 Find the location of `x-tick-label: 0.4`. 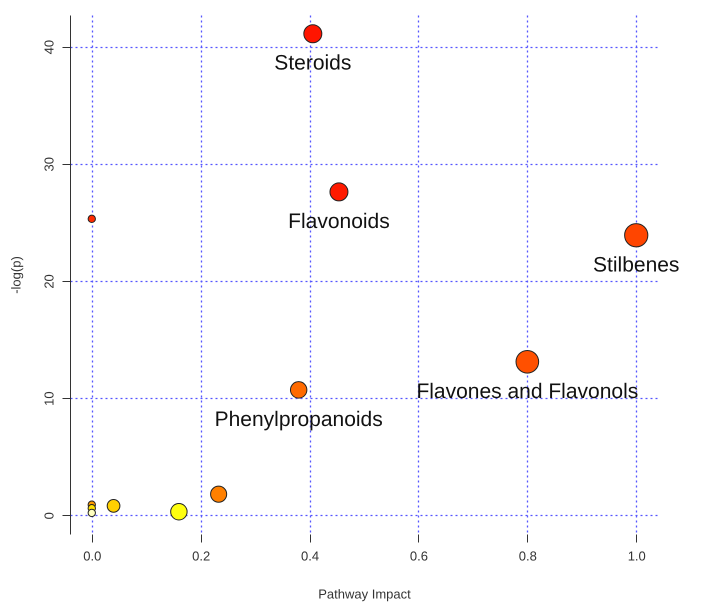

x-tick-label: 0.4 is located at coordinates (310, 556).